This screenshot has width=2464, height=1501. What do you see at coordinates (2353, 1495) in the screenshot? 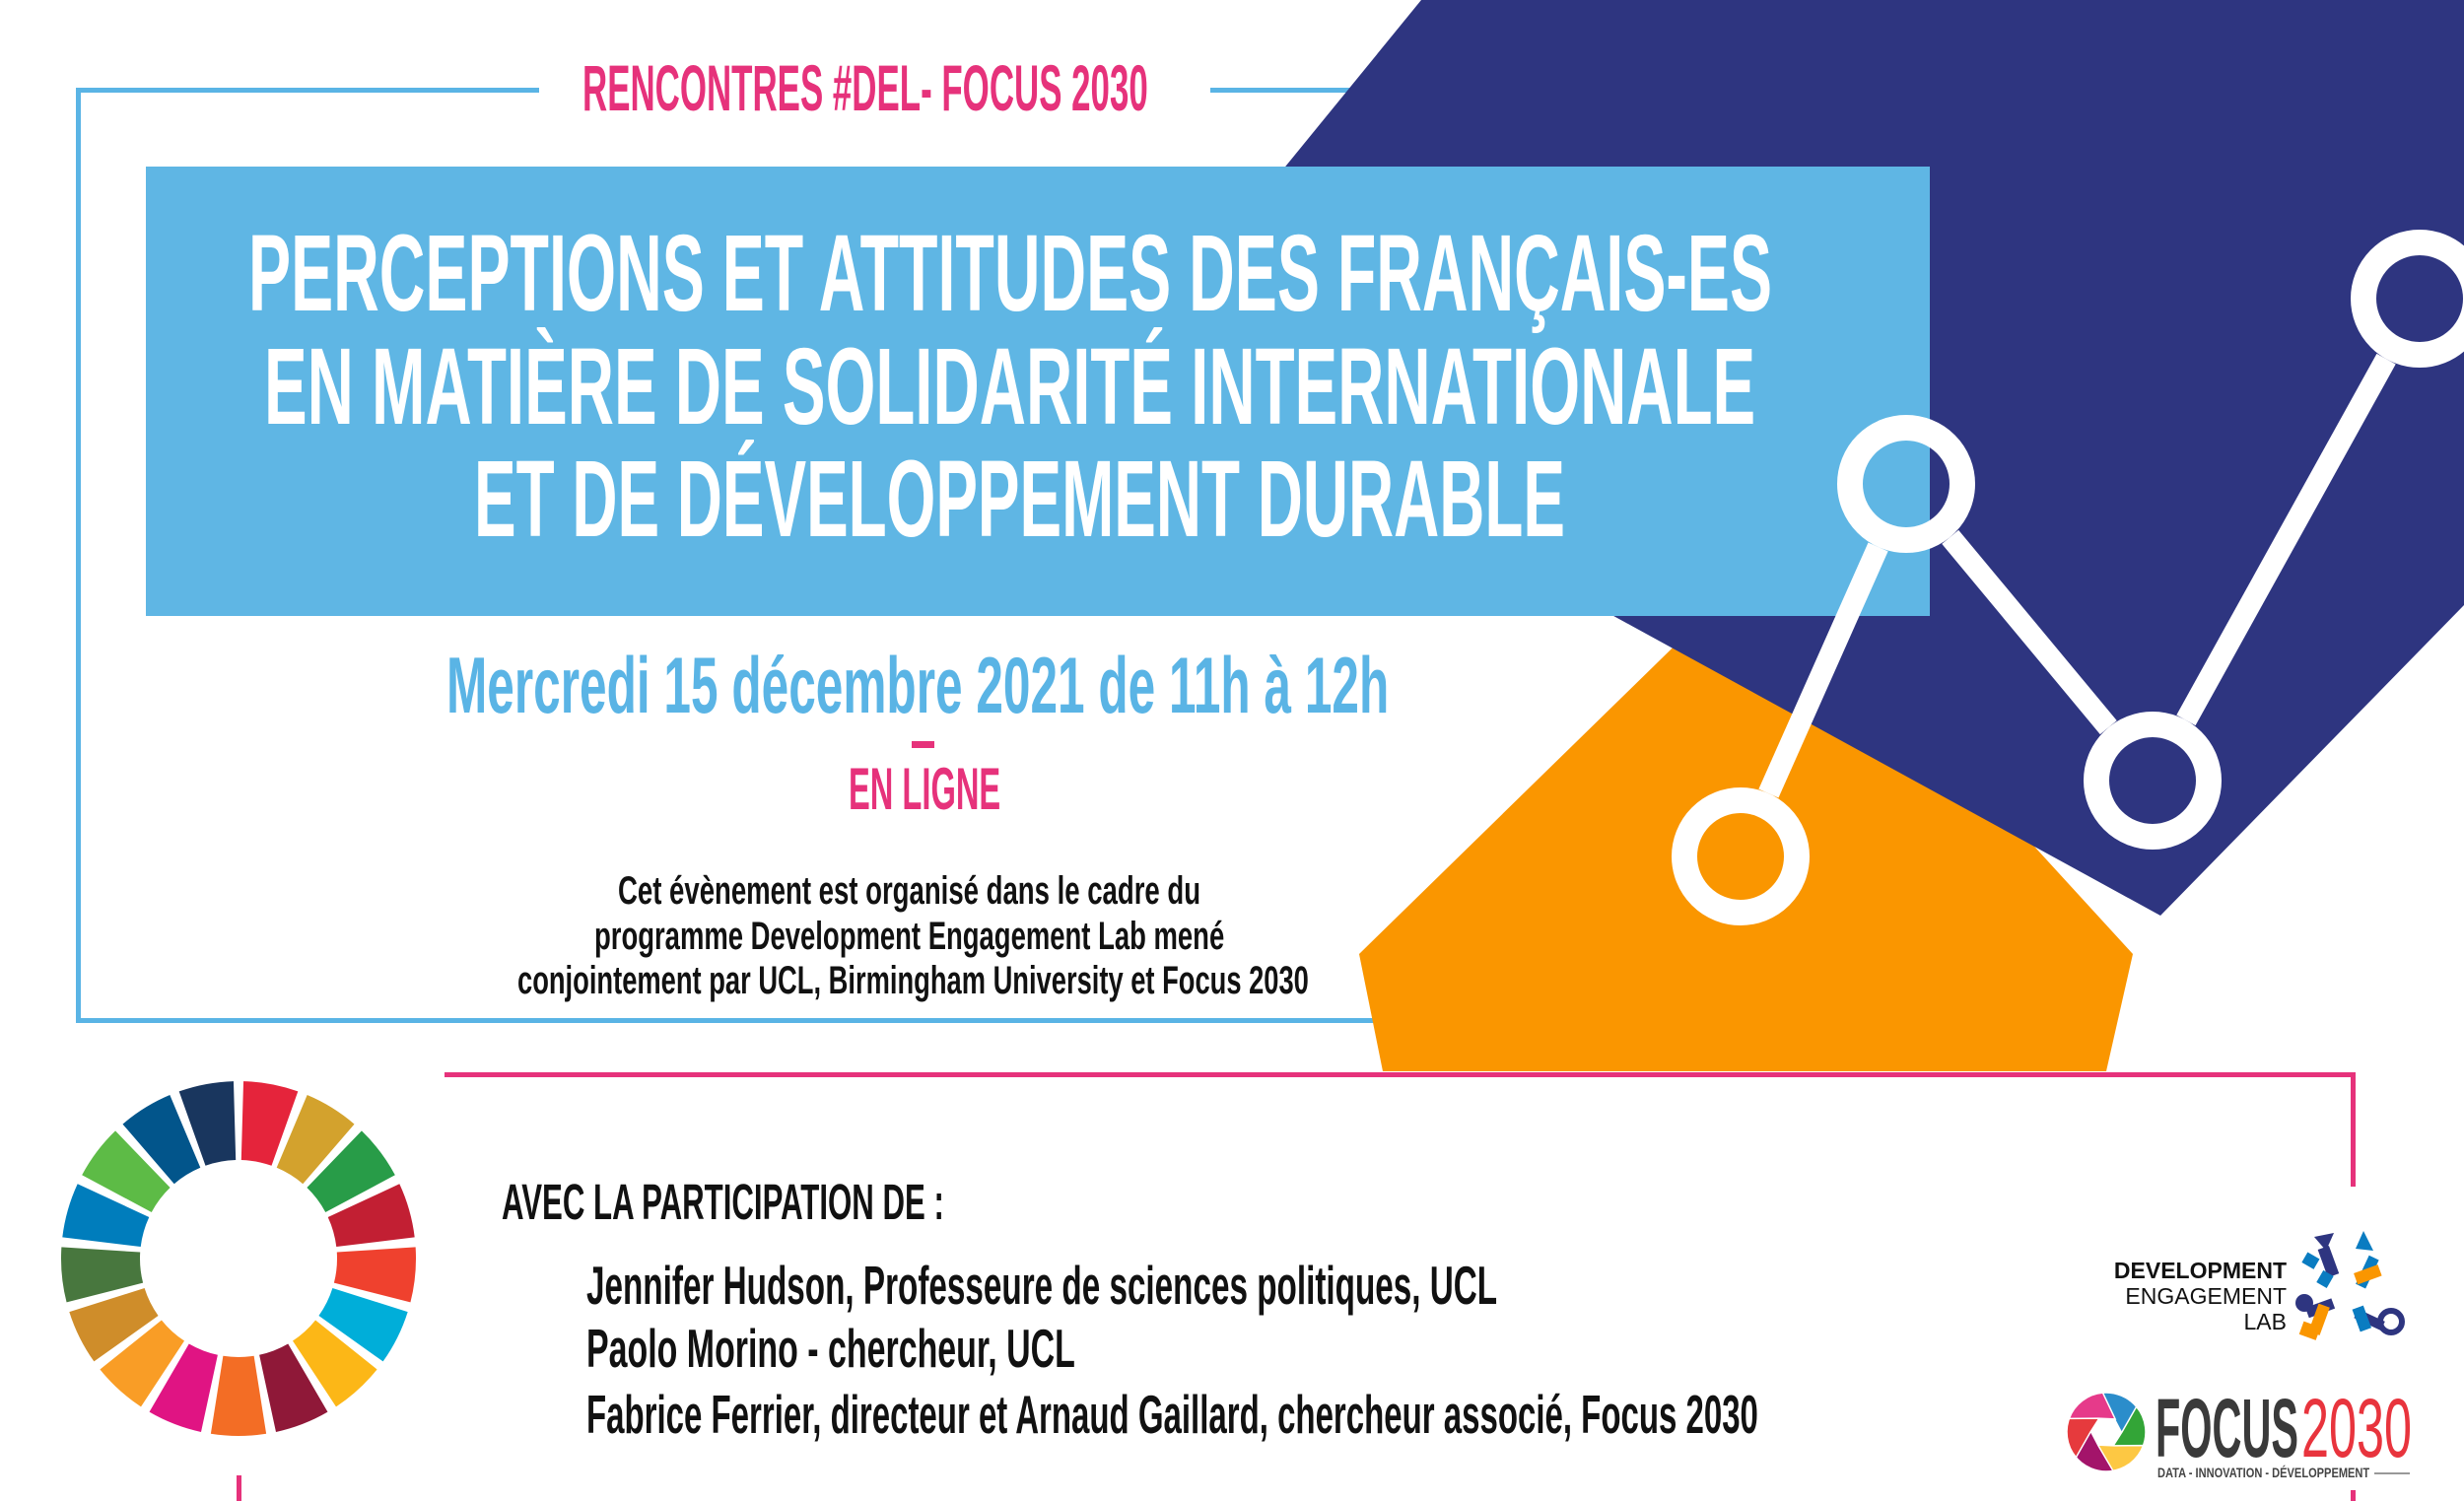
I see `pink-frame-right-bottom` at bounding box center [2353, 1495].